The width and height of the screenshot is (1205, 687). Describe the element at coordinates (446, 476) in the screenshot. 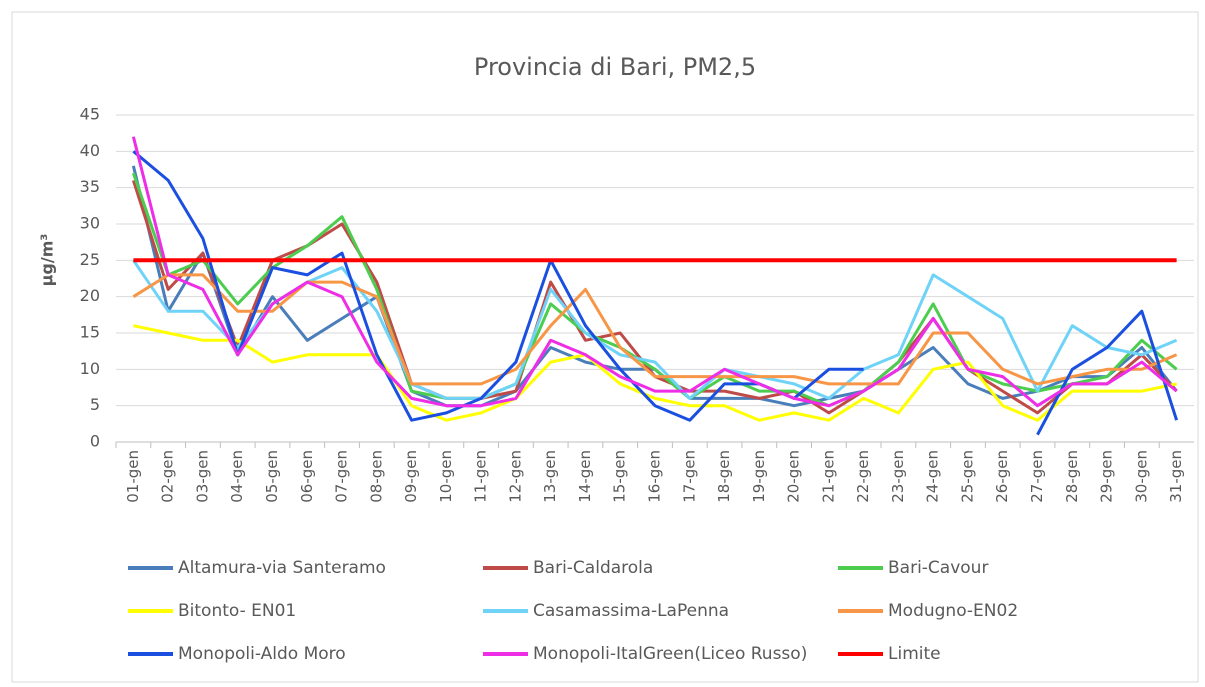

I see `x-tick-label: 10-gen` at that location.